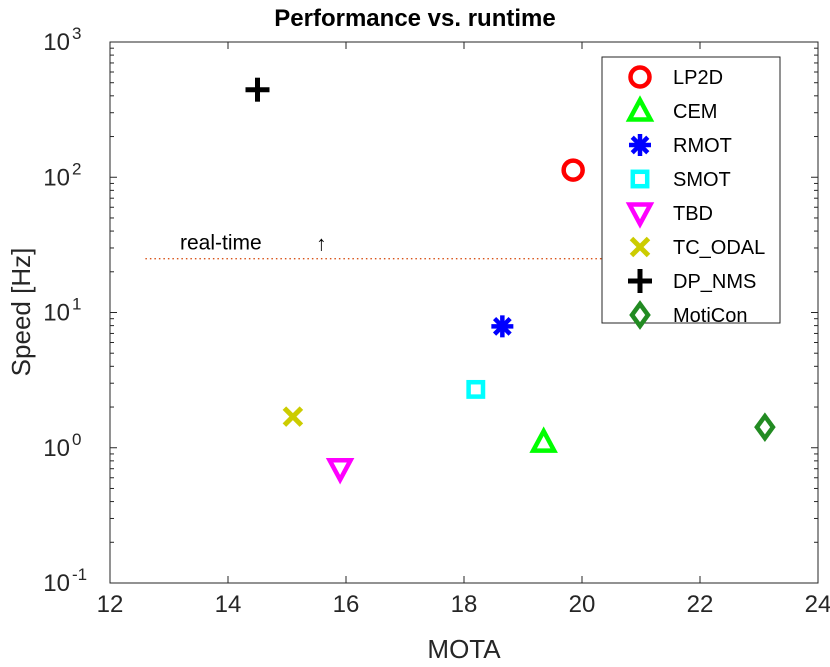  I want to click on legend-item-moticon: MotiCon, so click(688, 315).